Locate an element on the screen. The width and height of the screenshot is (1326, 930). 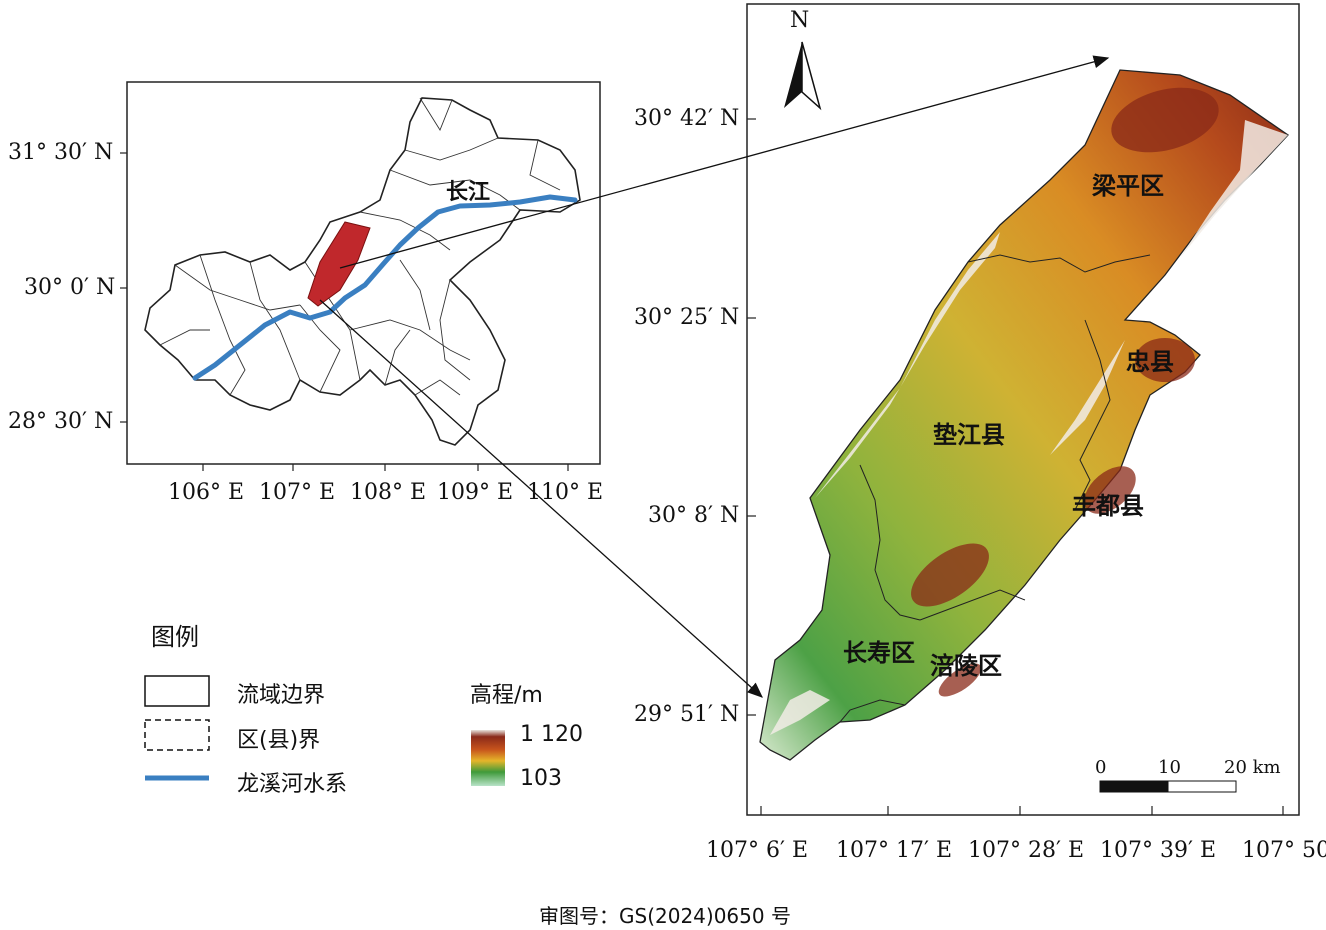
district-boundaries is located at coordinates (995, 488).